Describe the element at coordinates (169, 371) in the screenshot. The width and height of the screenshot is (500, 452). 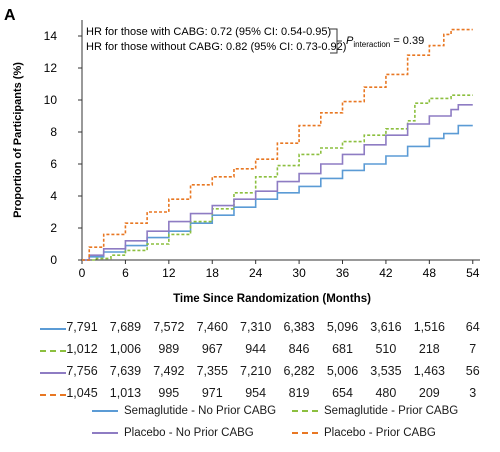
I see `risk-cell: 7,492` at that location.